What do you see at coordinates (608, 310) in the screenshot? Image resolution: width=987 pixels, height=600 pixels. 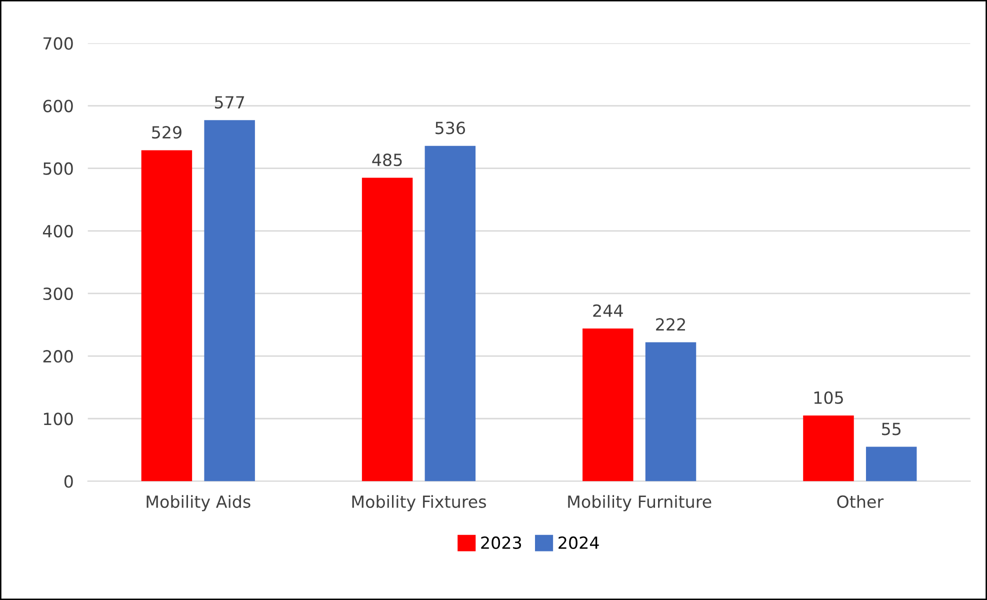 I see `data-label: 244` at bounding box center [608, 310].